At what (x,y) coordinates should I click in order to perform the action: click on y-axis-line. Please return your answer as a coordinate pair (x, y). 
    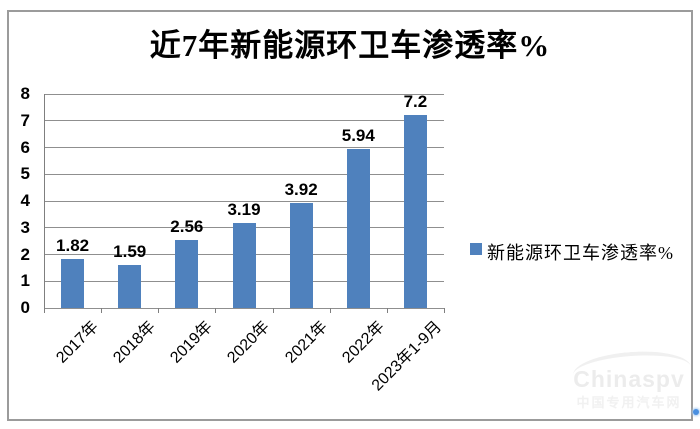
    Looking at the image, I should click on (44, 203).